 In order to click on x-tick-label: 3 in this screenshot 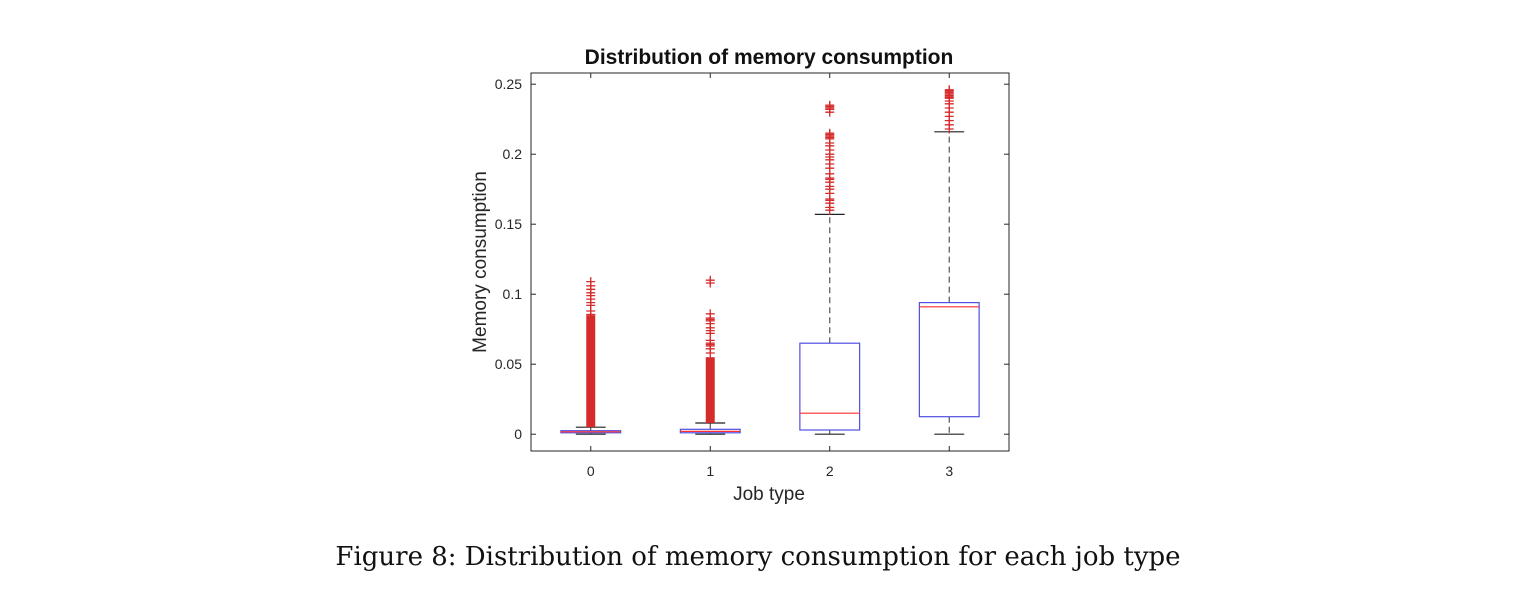, I will do `click(949, 471)`.